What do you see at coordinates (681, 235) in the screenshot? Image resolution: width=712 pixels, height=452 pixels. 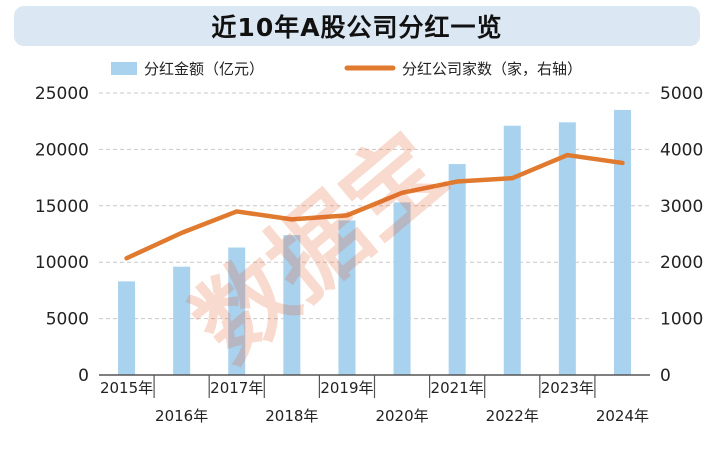 I see `right-y-axis: 0 1000 2000 3000 4000 5000` at bounding box center [681, 235].